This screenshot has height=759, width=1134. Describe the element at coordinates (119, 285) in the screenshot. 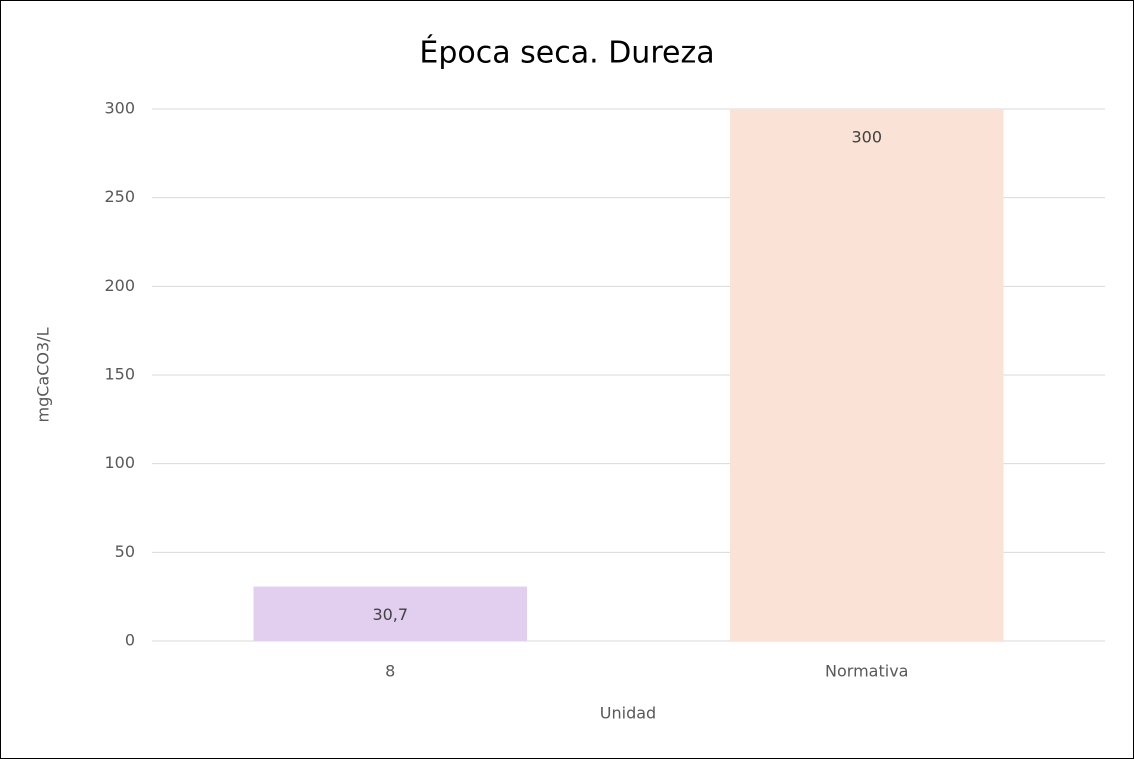

I see `y-tick-label: 200` at that location.